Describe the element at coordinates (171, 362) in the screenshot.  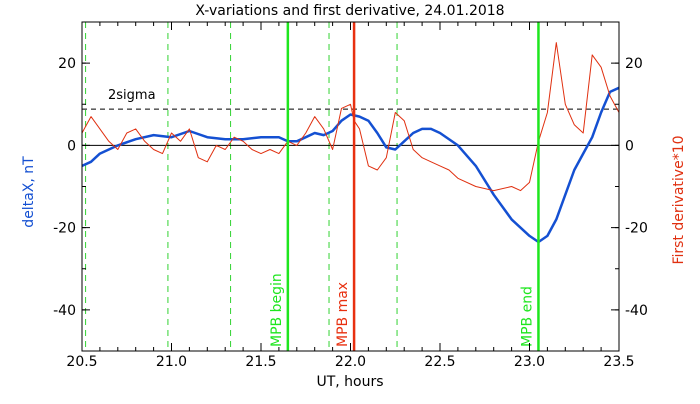
I see `x-tick-label: 21.0` at that location.